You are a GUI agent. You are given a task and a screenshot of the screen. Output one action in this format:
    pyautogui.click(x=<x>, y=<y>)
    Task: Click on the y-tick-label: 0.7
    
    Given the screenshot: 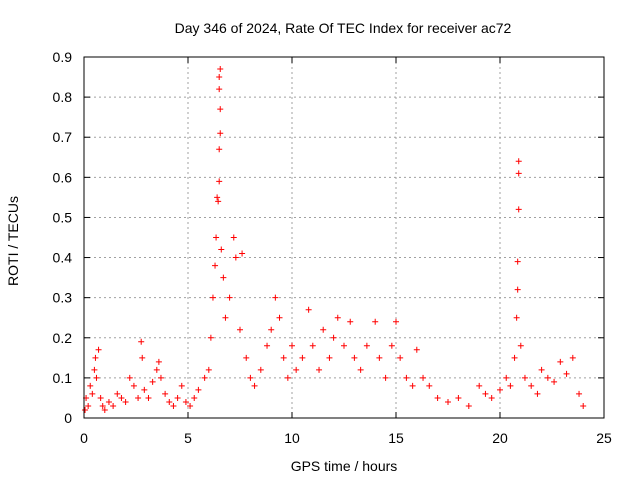 What is the action you would take?
    pyautogui.click(x=63, y=137)
    